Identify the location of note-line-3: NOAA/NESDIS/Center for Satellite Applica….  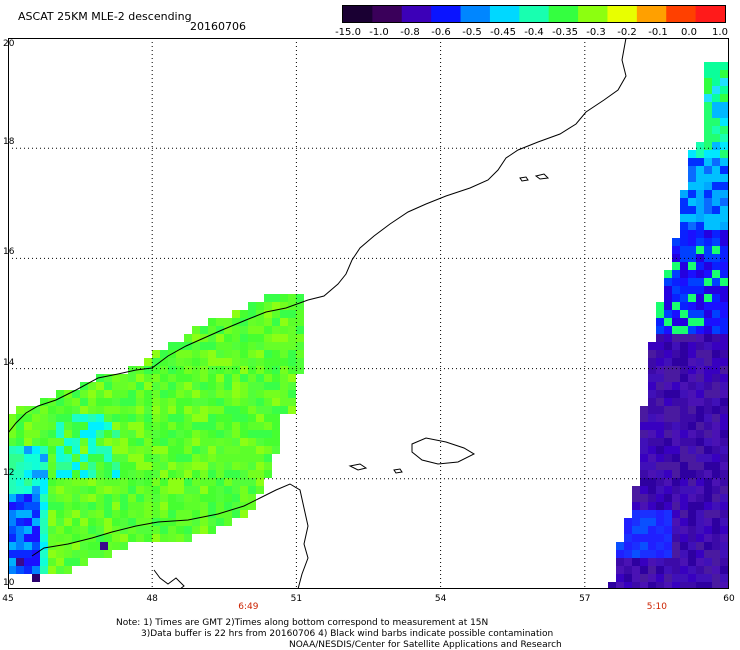
(425, 645).